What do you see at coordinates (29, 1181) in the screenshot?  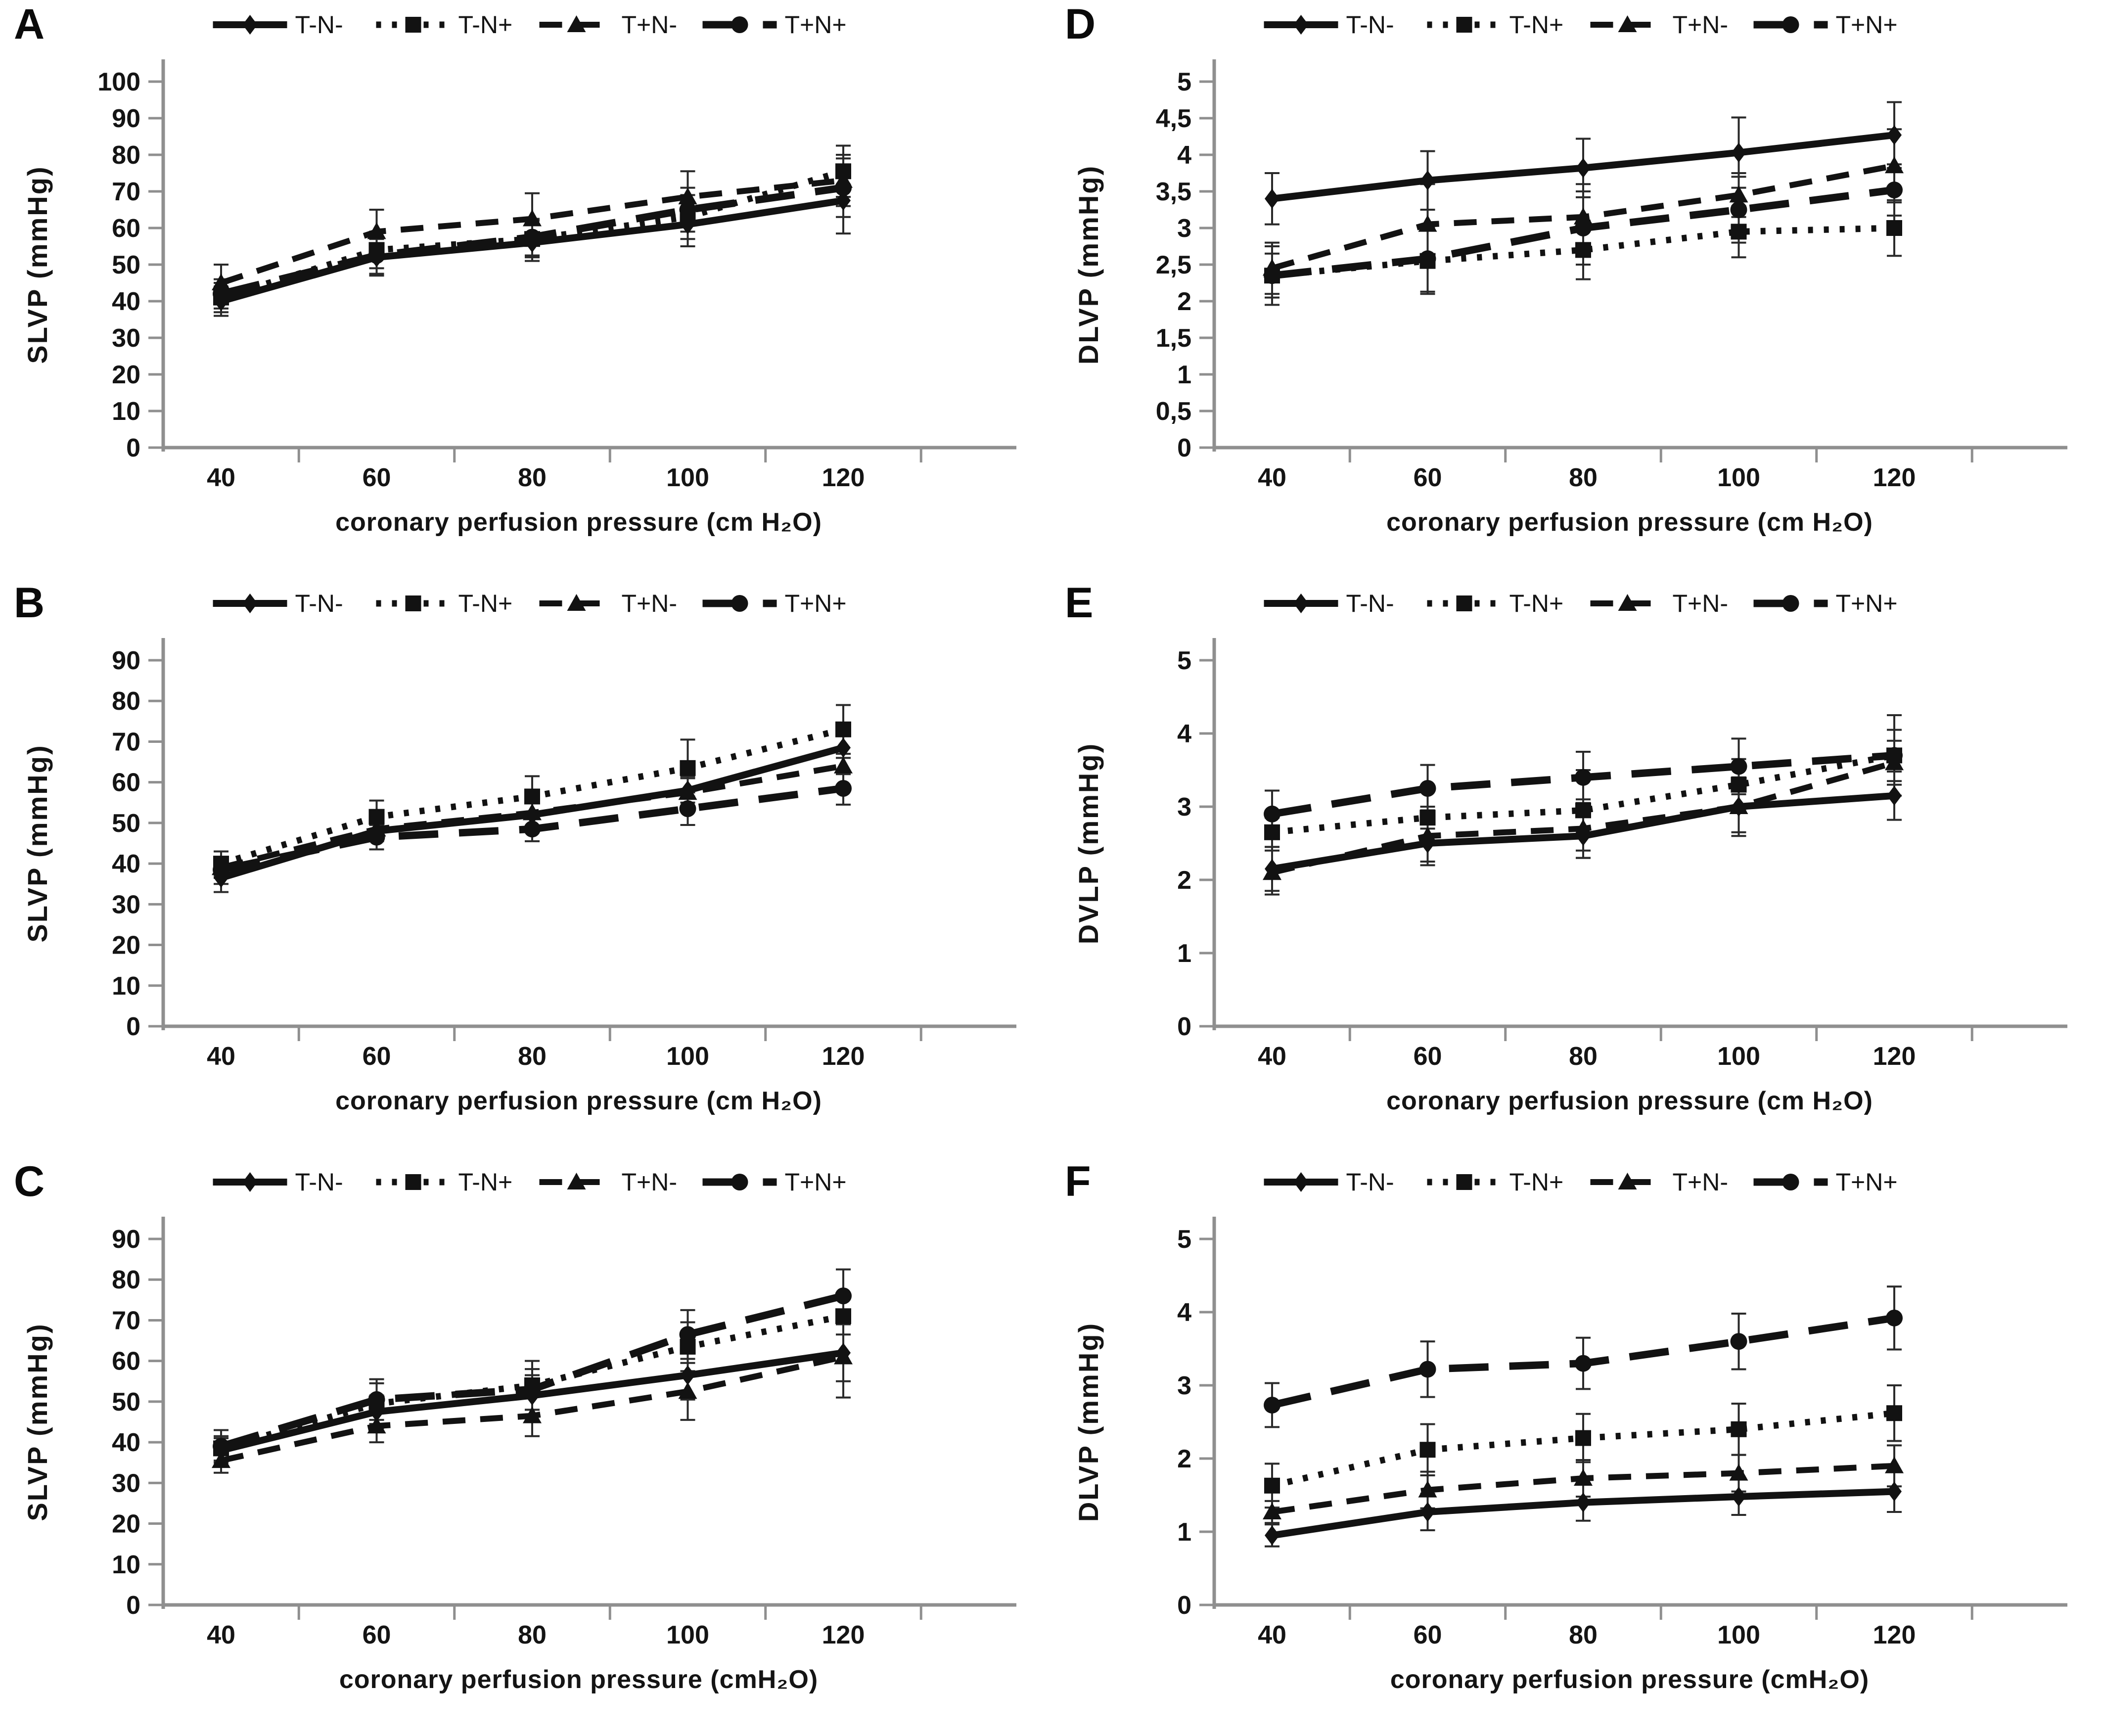 I see `panel-letter-C: C` at bounding box center [29, 1181].